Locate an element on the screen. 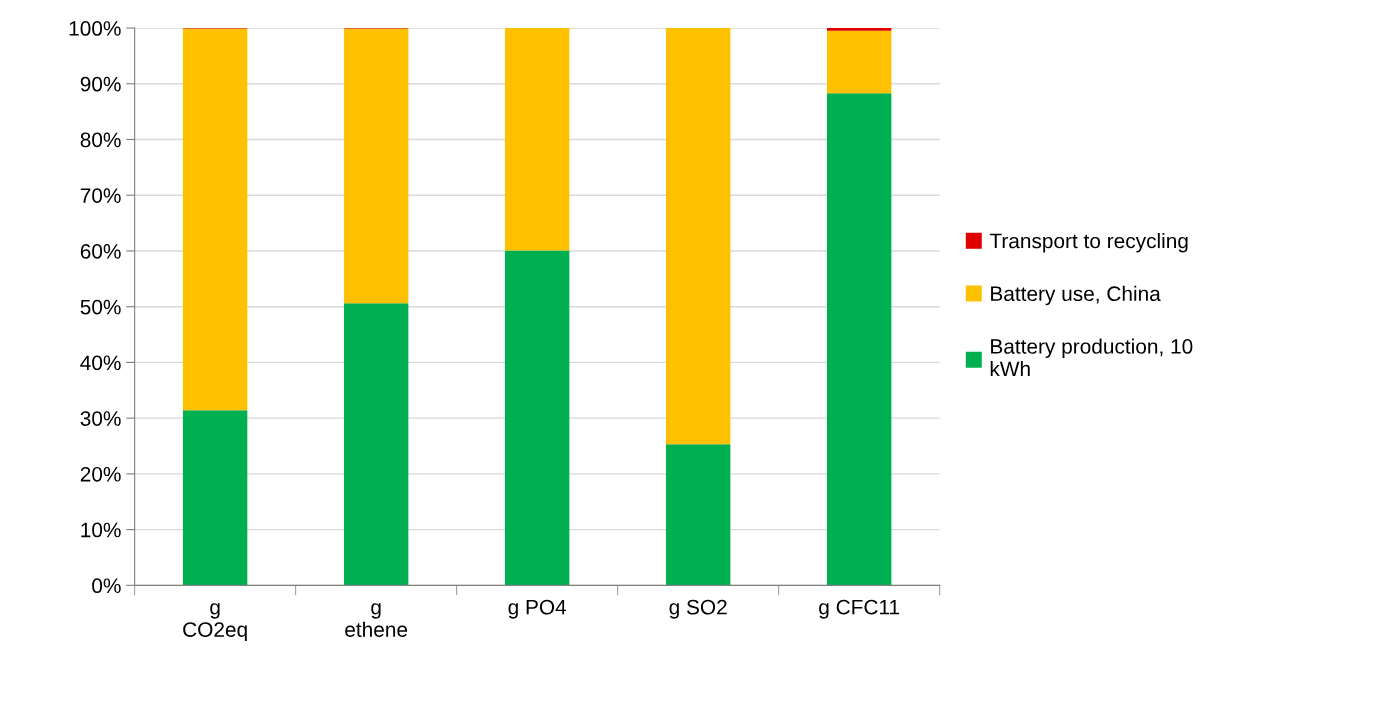 The width and height of the screenshot is (1388, 701). y-tick-label: 20% is located at coordinates (100, 474).